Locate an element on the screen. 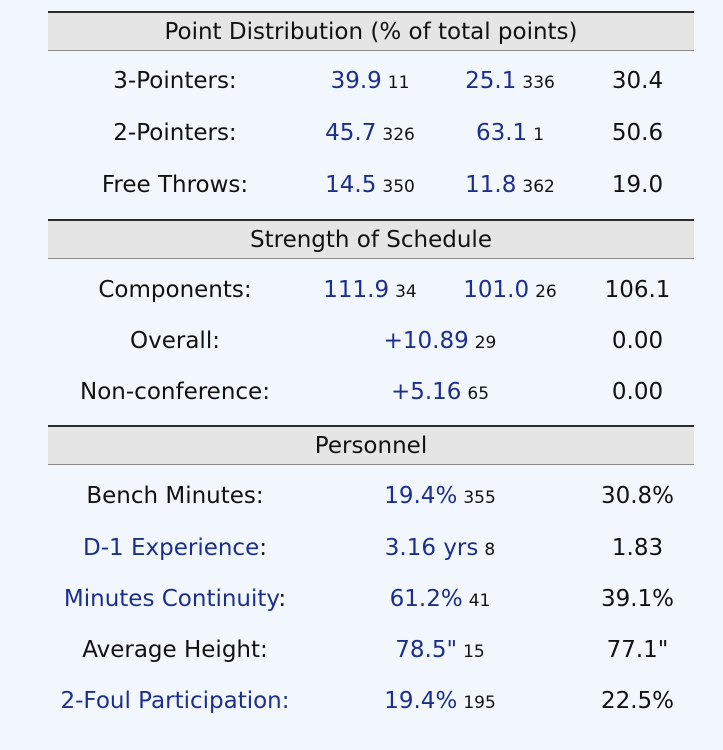 The image size is (723, 750). table-row-components: Components: 111.9 34 101.0 26 106.1 is located at coordinates (361, 290).